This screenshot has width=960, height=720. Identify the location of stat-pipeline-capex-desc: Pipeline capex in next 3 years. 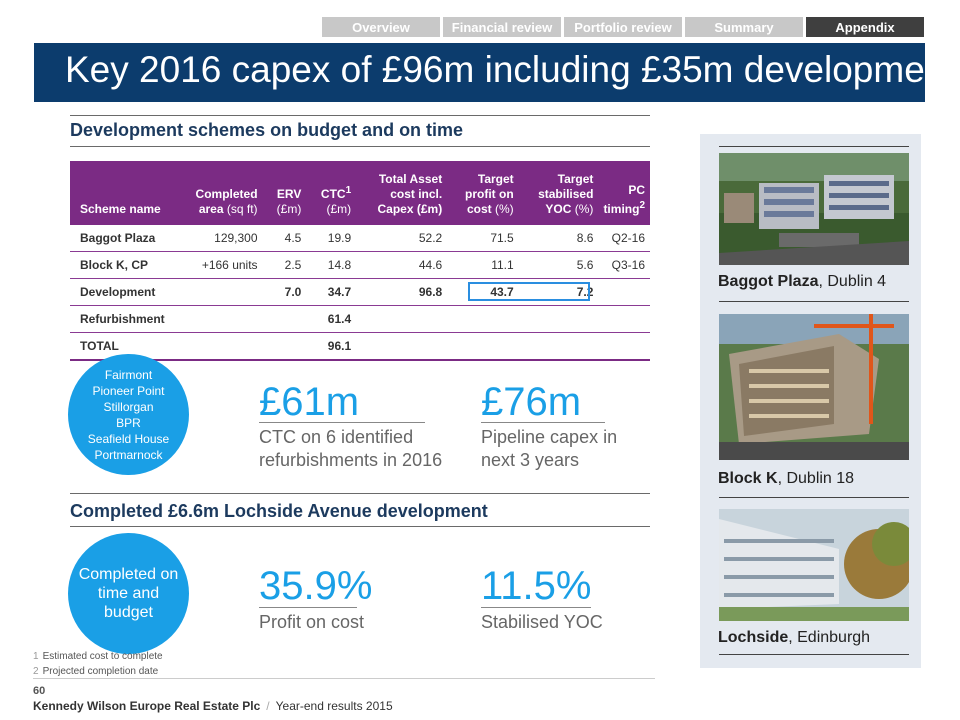
(549, 448).